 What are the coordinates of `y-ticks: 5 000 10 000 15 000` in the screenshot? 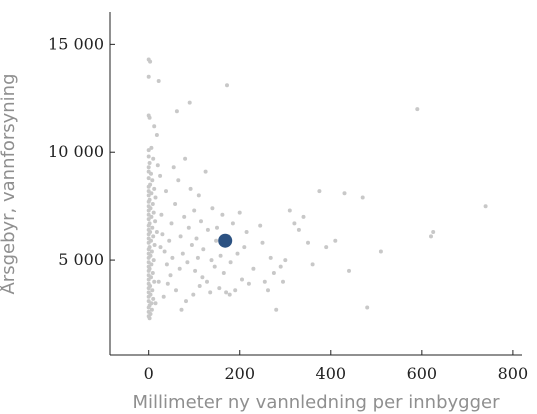 It's located at (81, 151).